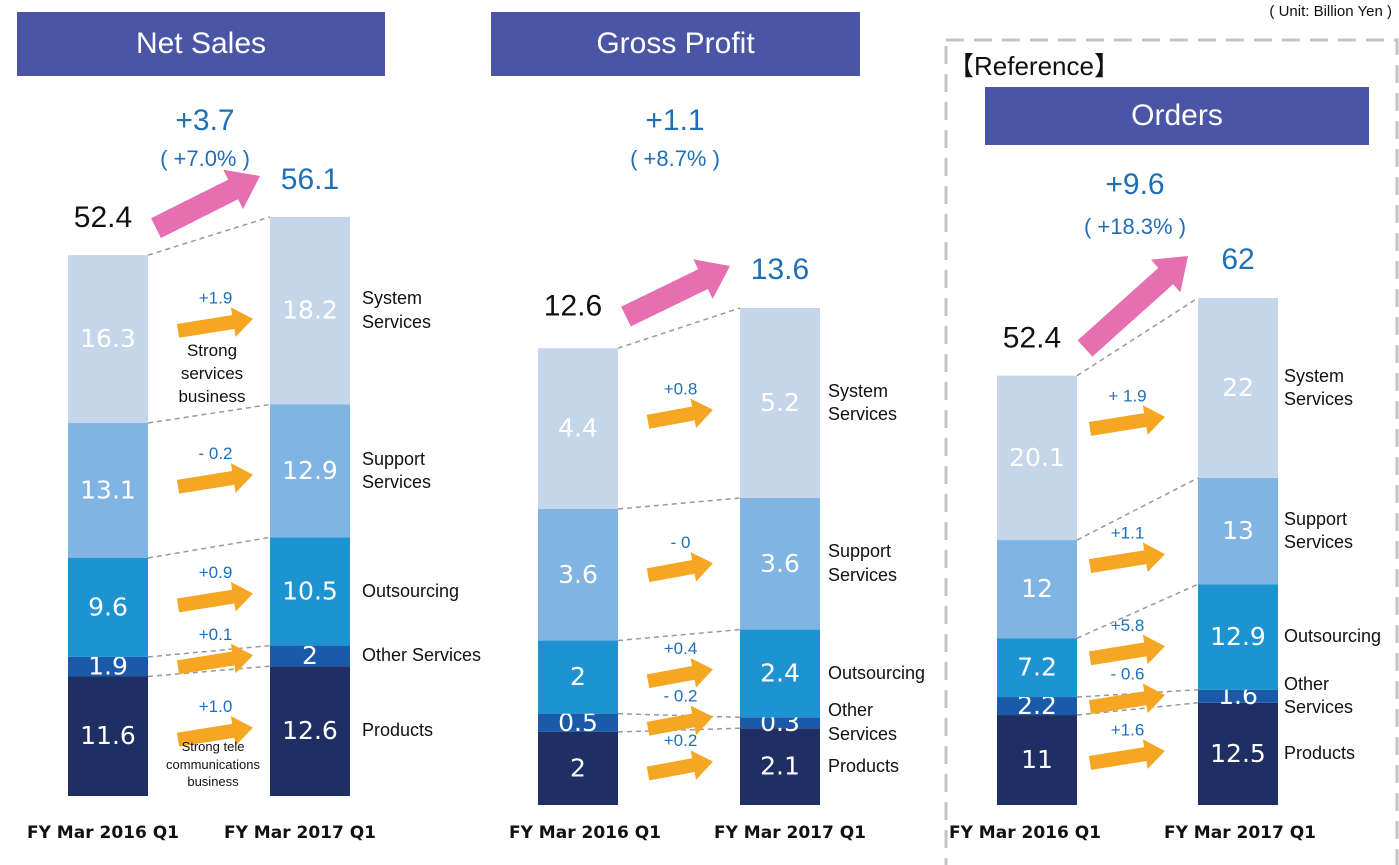 This screenshot has height=865, width=1399. What do you see at coordinates (215, 453) in the screenshot?
I see `segment-change: - 0.2` at bounding box center [215, 453].